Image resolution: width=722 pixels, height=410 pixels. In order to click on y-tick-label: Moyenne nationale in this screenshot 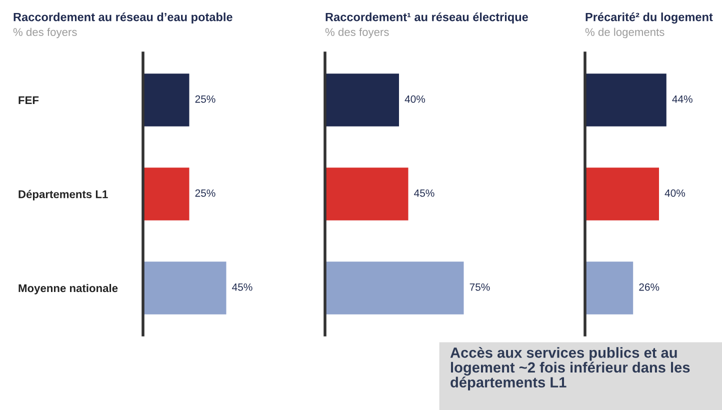, I will do `click(68, 289)`.